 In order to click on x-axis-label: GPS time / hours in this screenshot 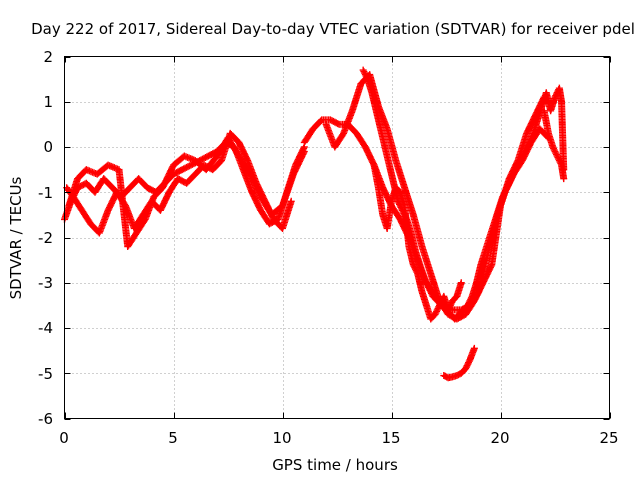, I will do `click(335, 465)`.